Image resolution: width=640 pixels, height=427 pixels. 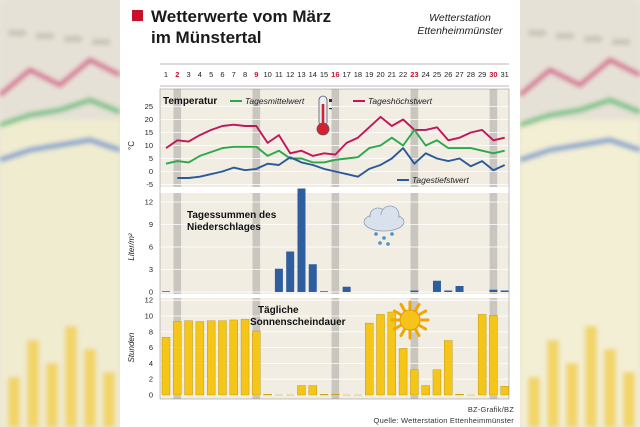 I want to click on day-label: 11, so click(x=279, y=74).